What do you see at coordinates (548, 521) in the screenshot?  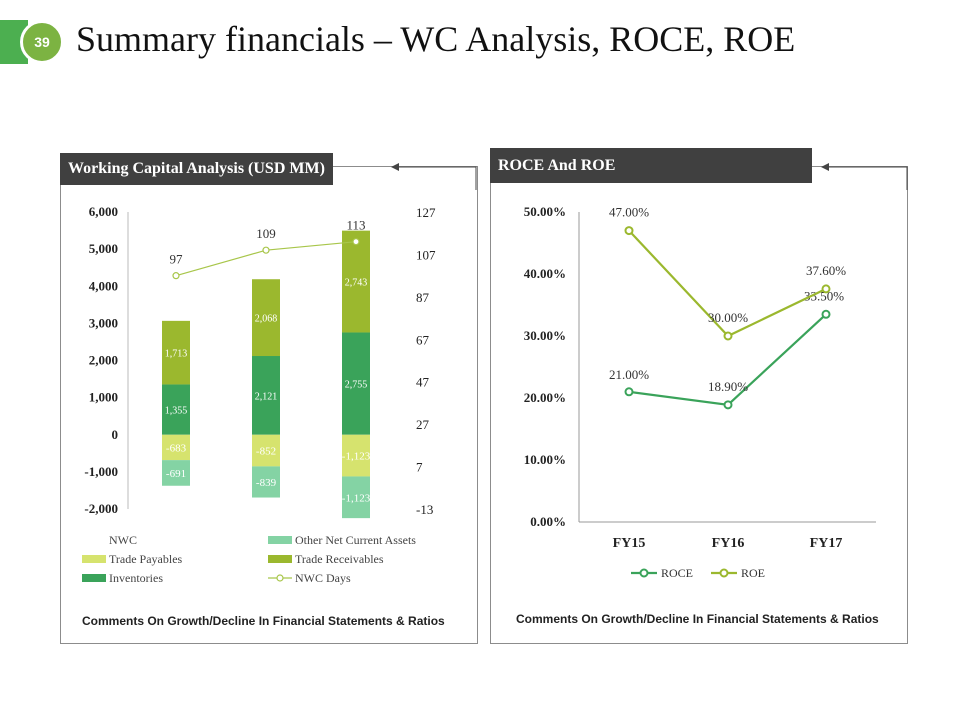 I see `roce-y-tick-label: 0.00%` at bounding box center [548, 521].